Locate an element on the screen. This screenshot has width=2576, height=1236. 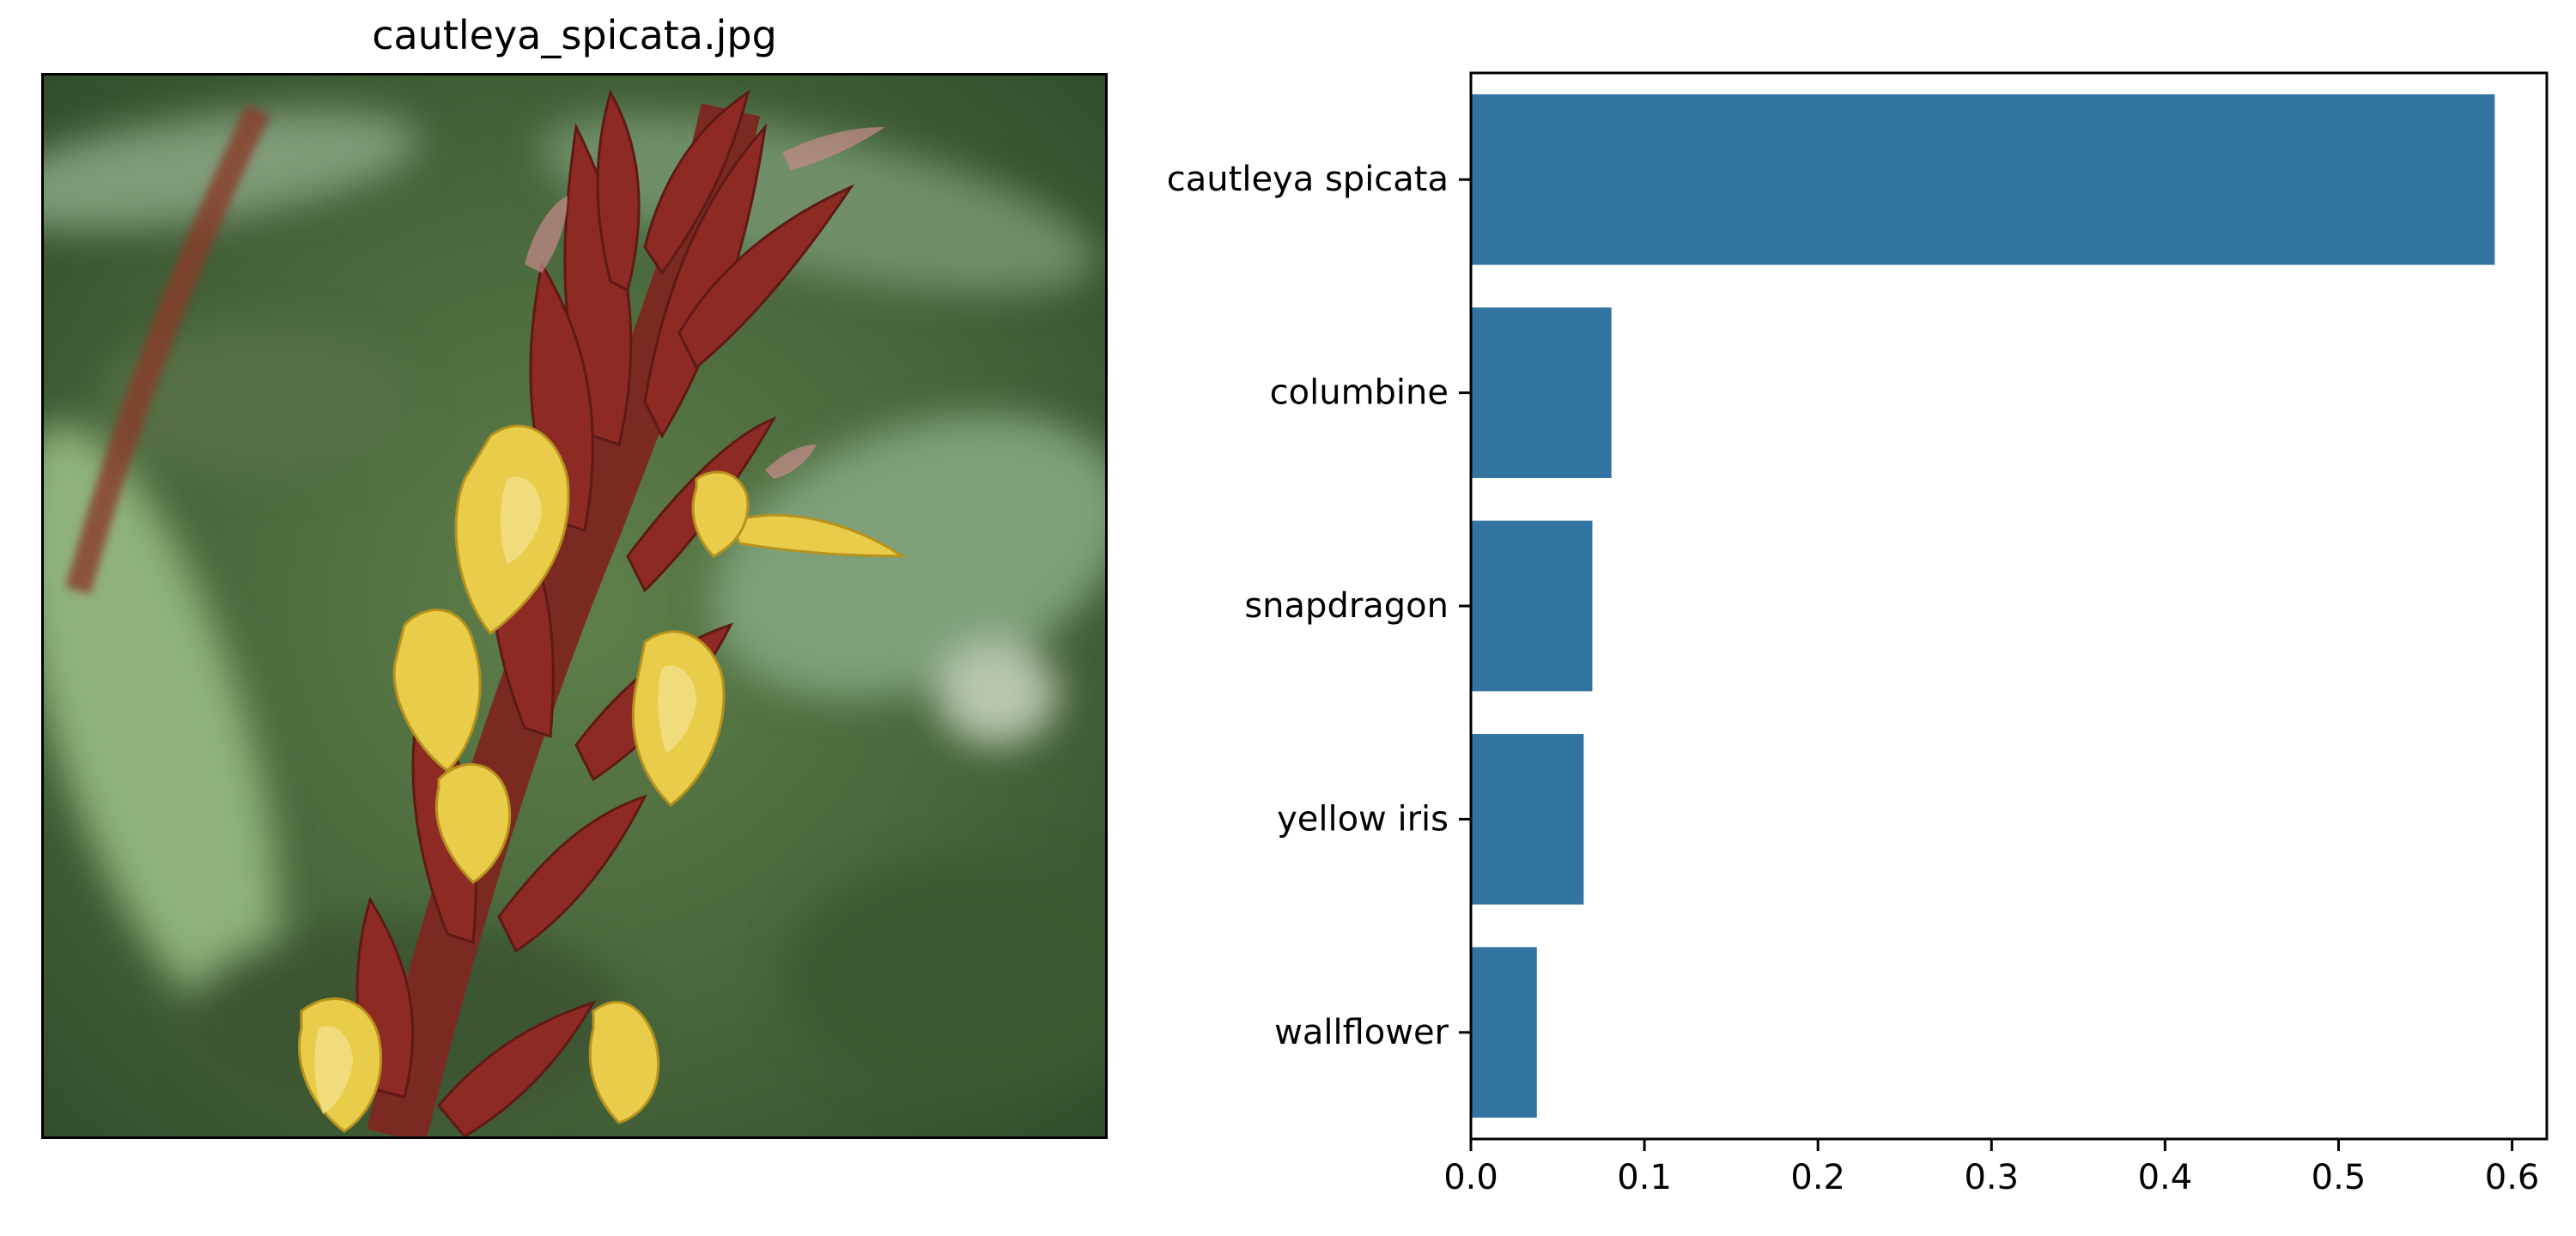
image-title: cautleya_spicata.jpg is located at coordinates (574, 35).